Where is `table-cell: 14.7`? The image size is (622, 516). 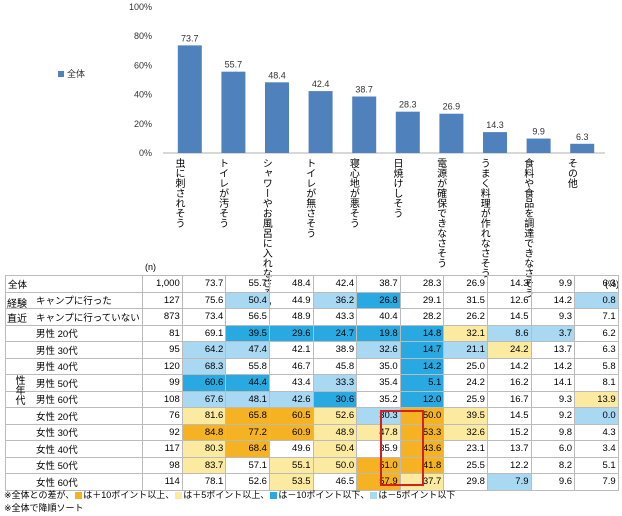 table-cell: 14.7 is located at coordinates (422, 350).